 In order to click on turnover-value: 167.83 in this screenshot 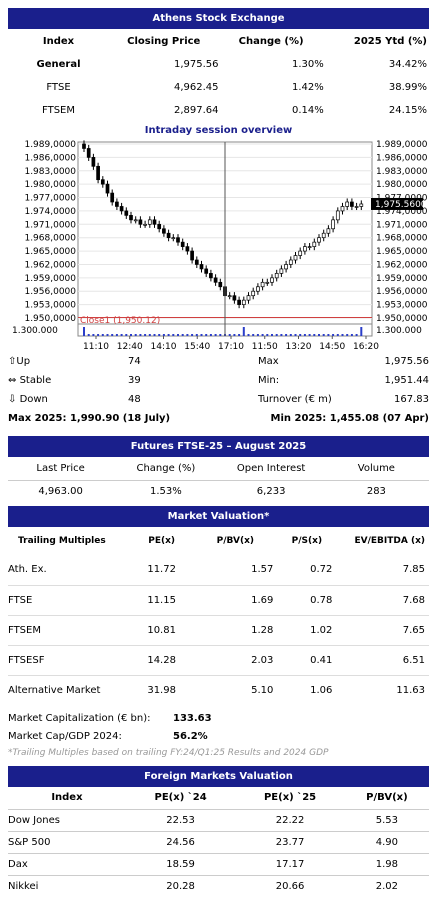, I will do `click(411, 399)`.